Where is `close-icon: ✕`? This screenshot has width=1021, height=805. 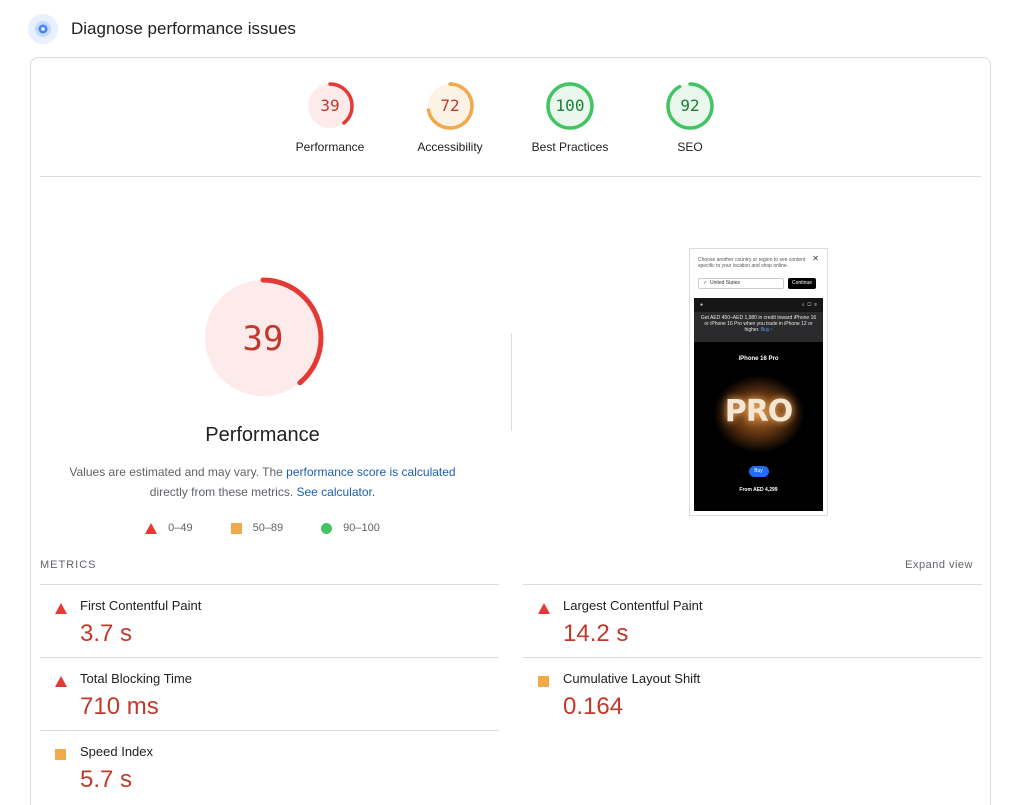
close-icon: ✕ is located at coordinates (815, 258).